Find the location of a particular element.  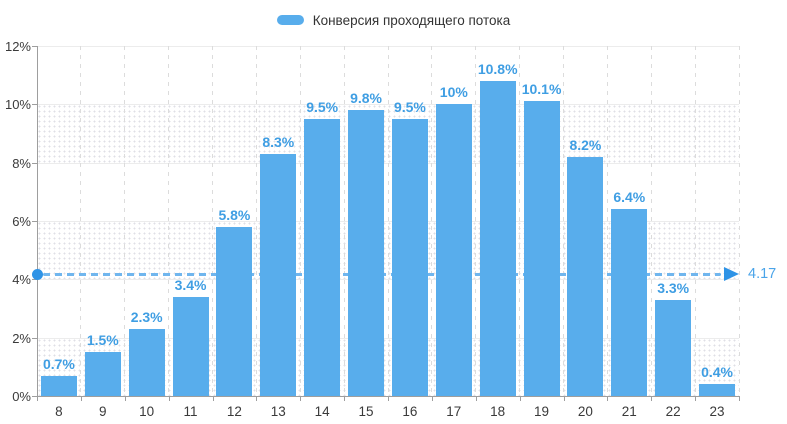

x-axis-label: 15 is located at coordinates (366, 411).